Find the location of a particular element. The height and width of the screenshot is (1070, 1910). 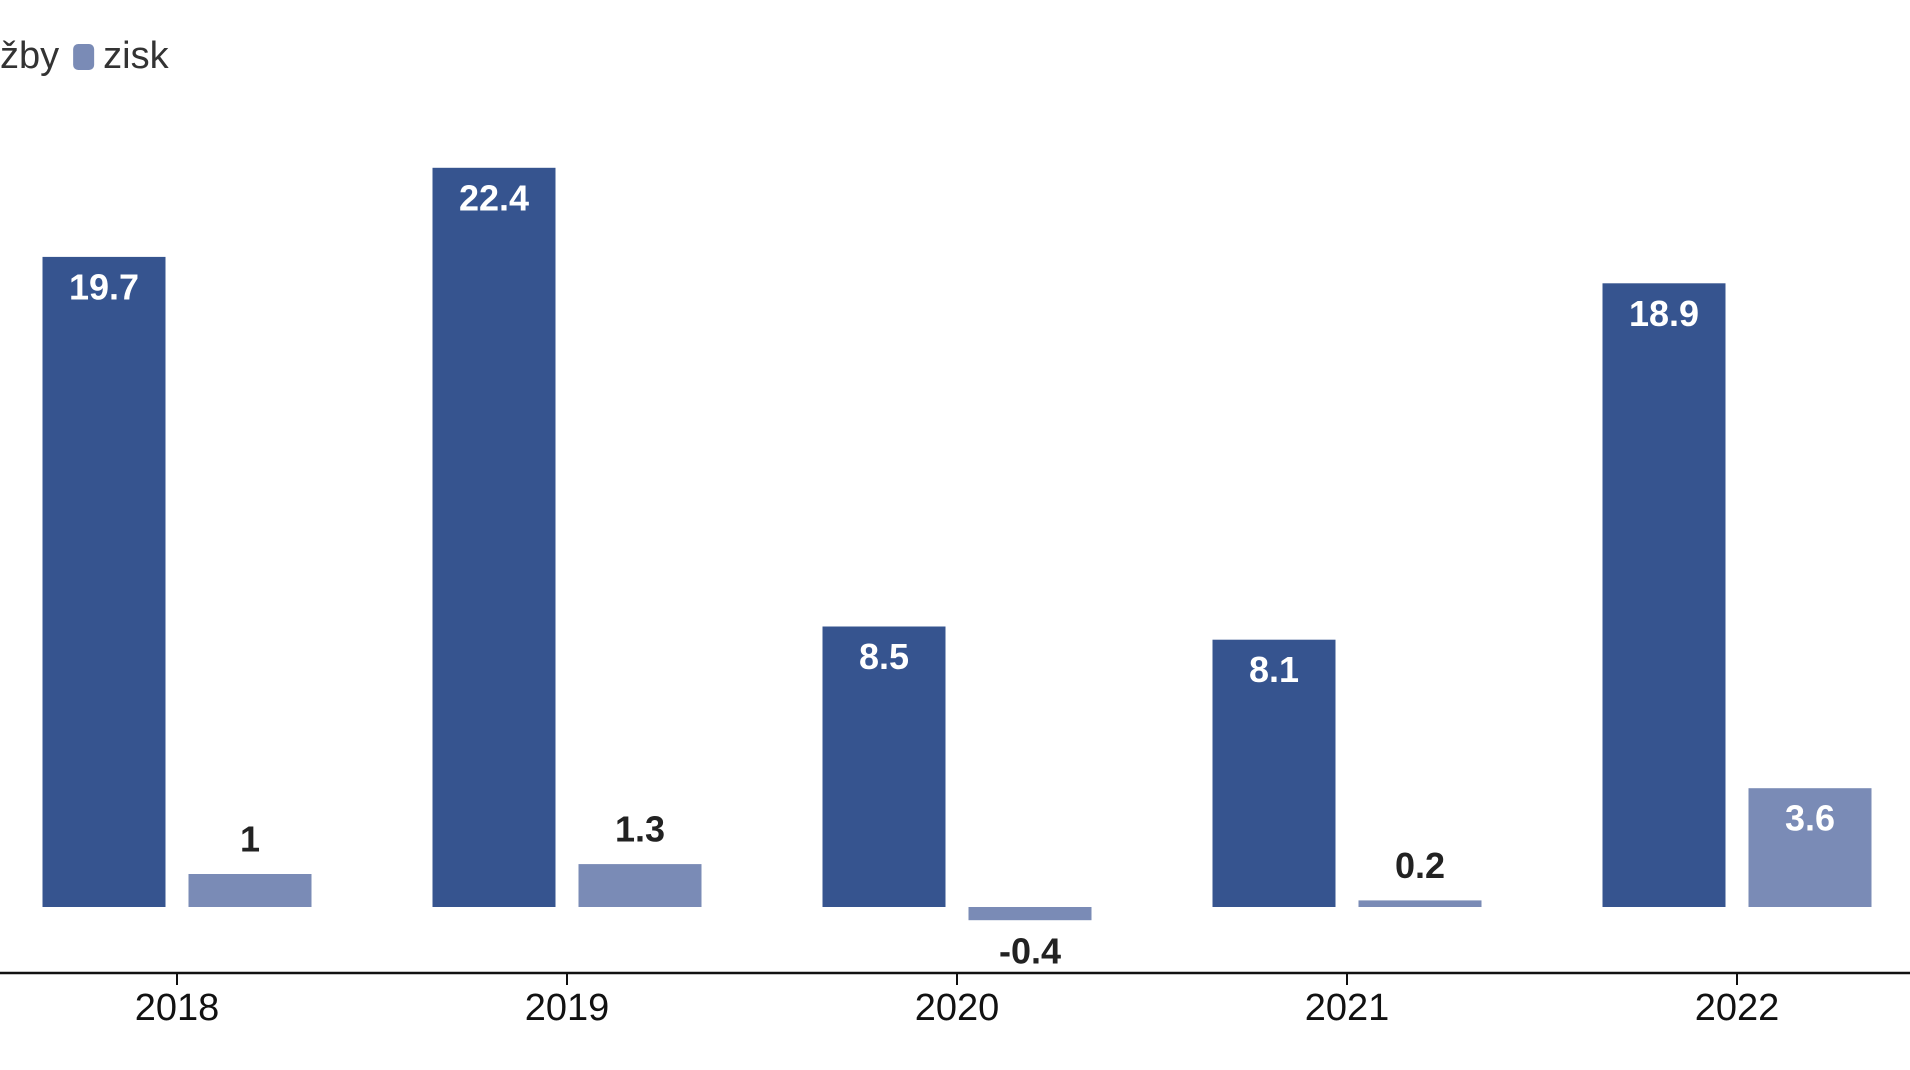

data-label: 19.7 is located at coordinates (104, 286).